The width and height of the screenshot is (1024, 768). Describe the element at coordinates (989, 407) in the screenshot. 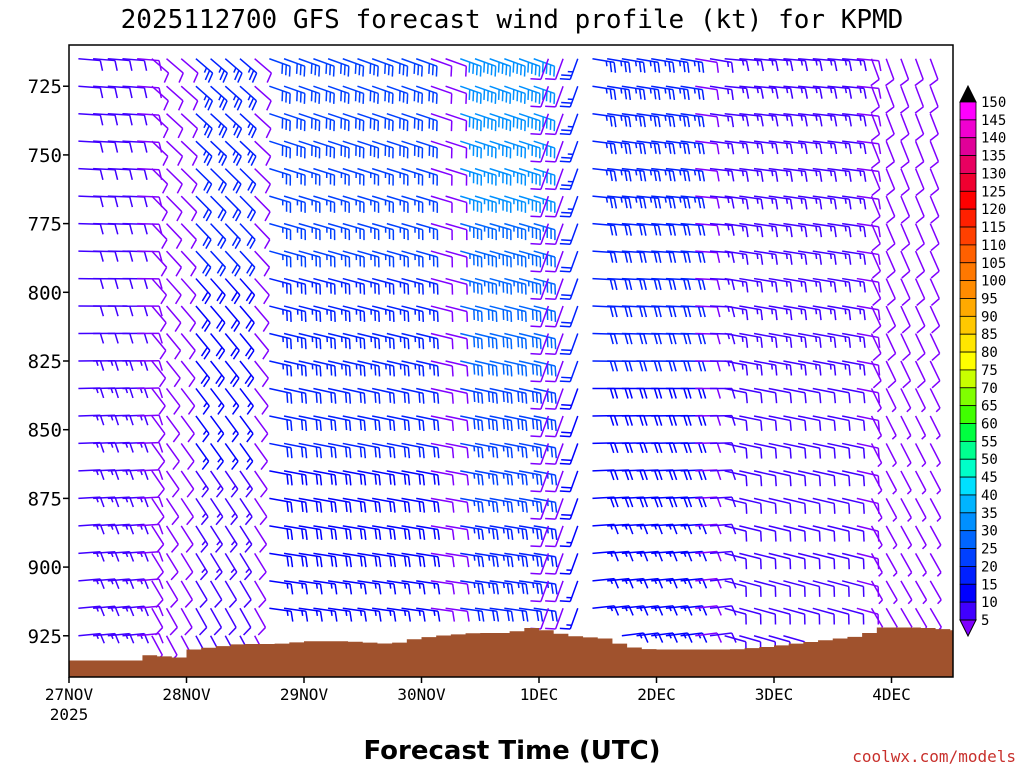

I see `legend-label: 65` at that location.